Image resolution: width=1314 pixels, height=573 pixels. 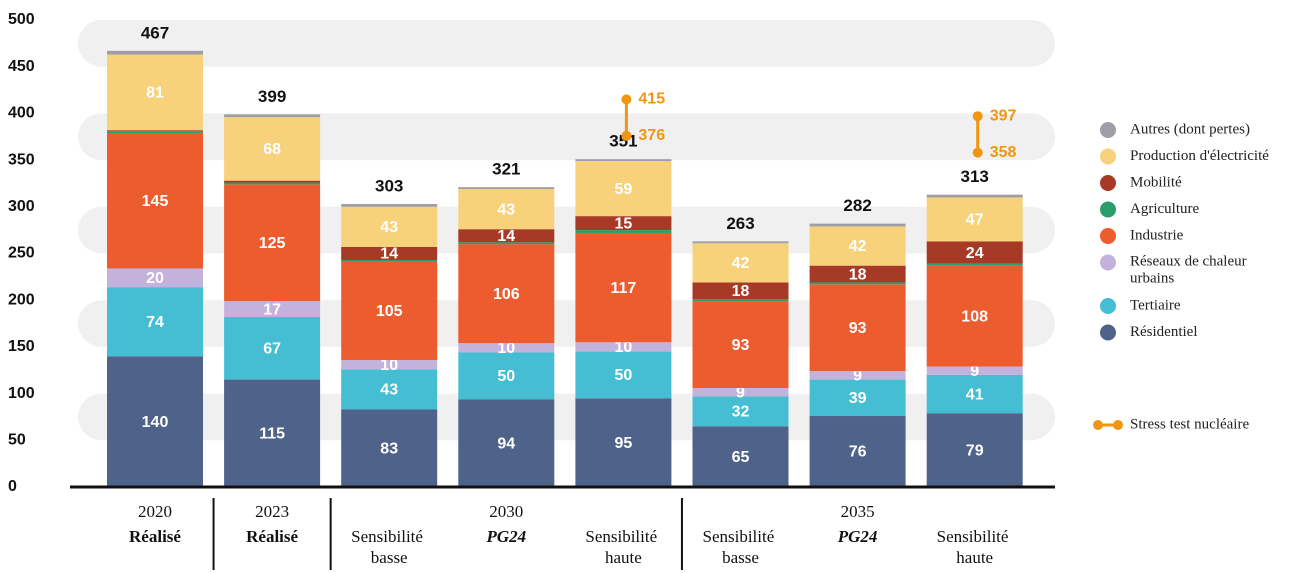 What do you see at coordinates (1190, 129) in the screenshot?
I see `legend-label: Autres (dont pertes)` at bounding box center [1190, 129].